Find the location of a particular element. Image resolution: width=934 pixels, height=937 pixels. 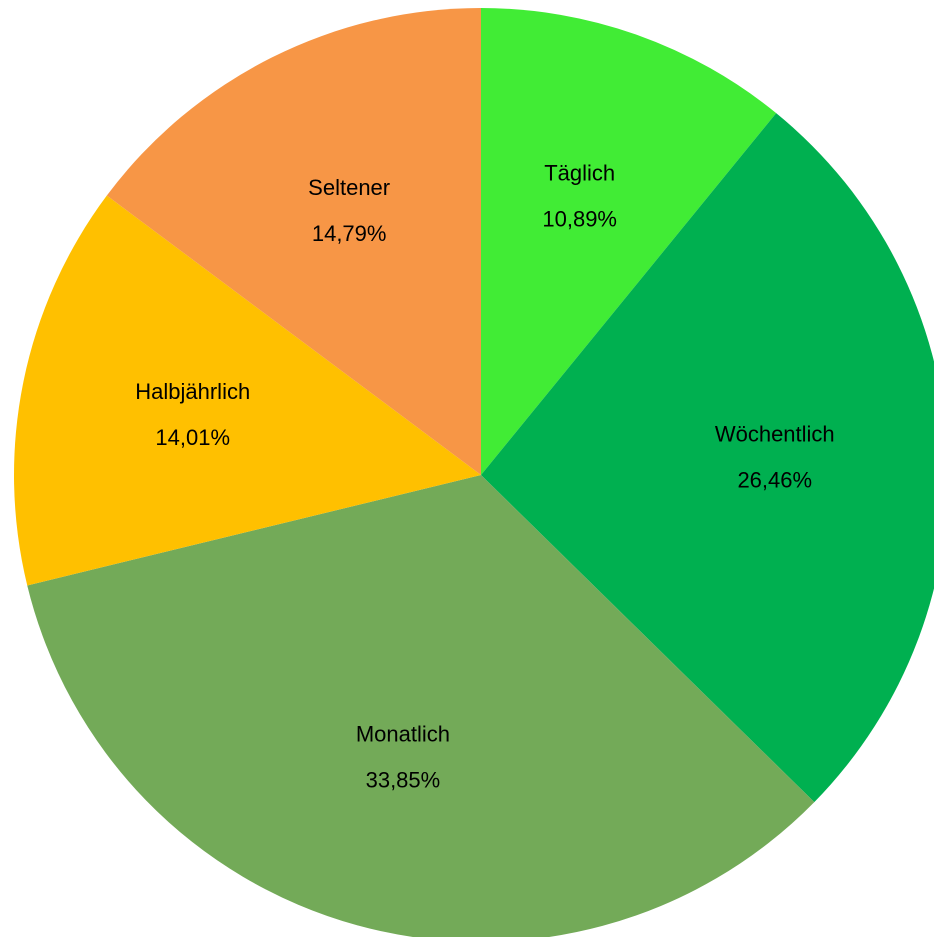

slice-value-label: 14,01% is located at coordinates (192, 437).